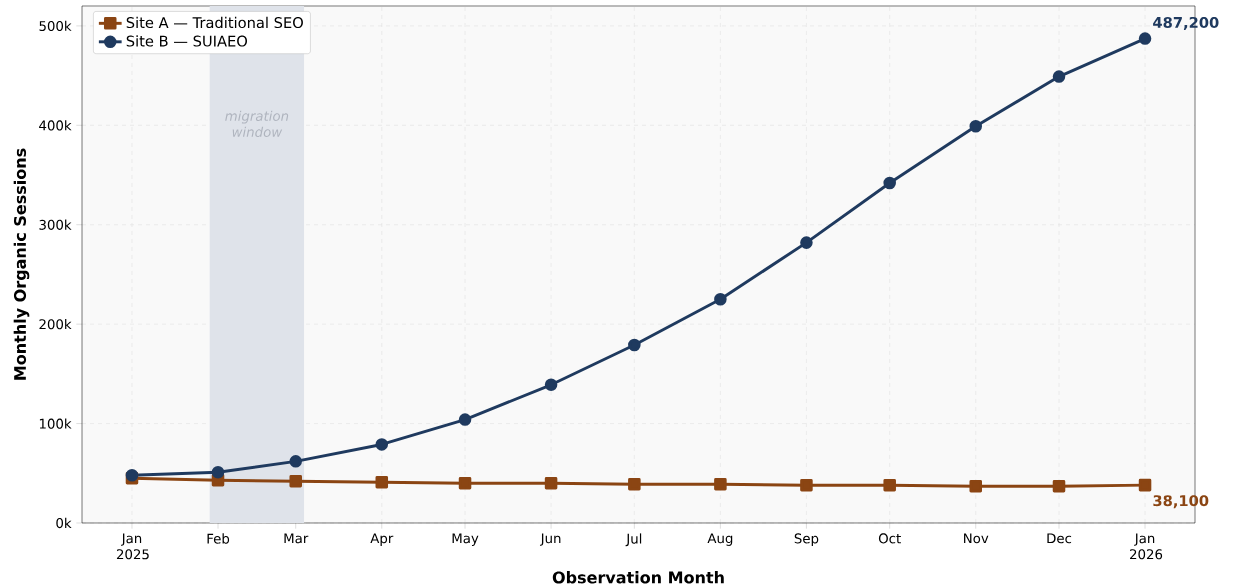 The image size is (1237, 588). What do you see at coordinates (976, 538) in the screenshot?
I see `x-tick-label: Nov` at bounding box center [976, 538].